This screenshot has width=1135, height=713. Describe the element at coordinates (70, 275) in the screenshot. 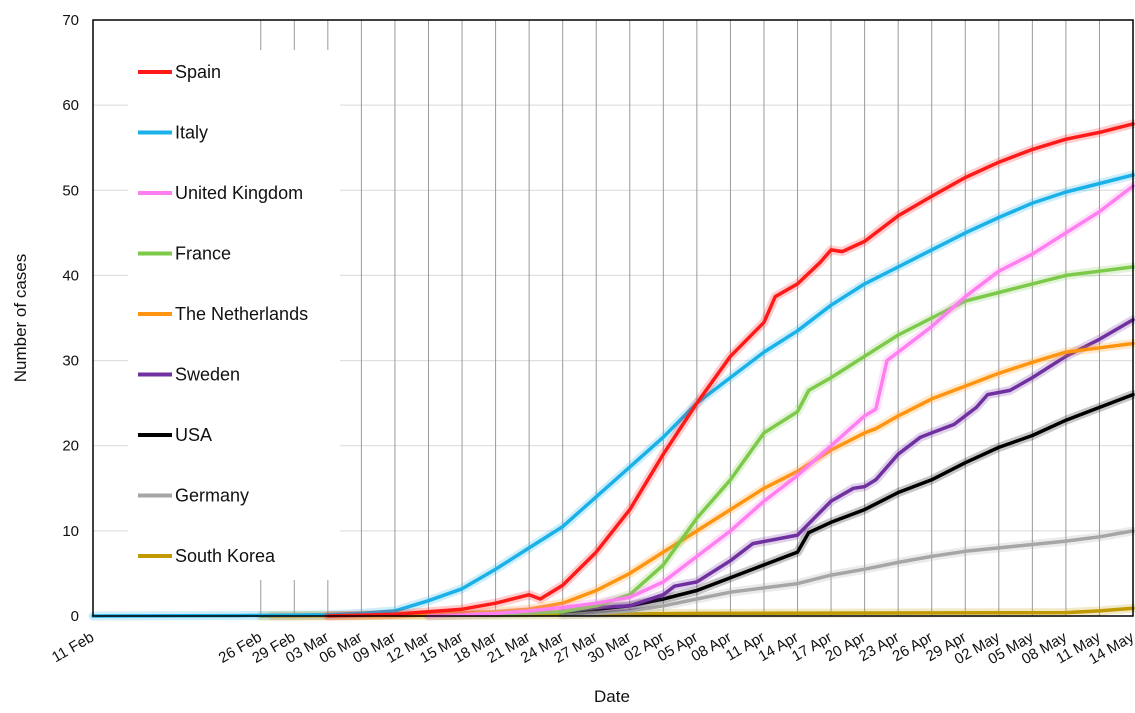

I see `y-tick-label: 40` at that location.